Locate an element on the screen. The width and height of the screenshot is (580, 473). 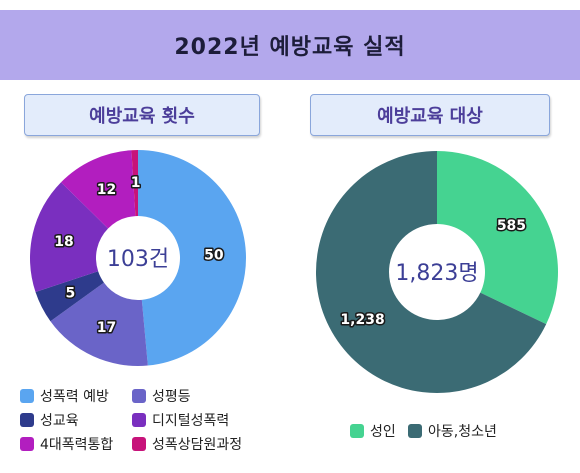
header-banner: 2022년 예방교육 실적 is located at coordinates (290, 45).